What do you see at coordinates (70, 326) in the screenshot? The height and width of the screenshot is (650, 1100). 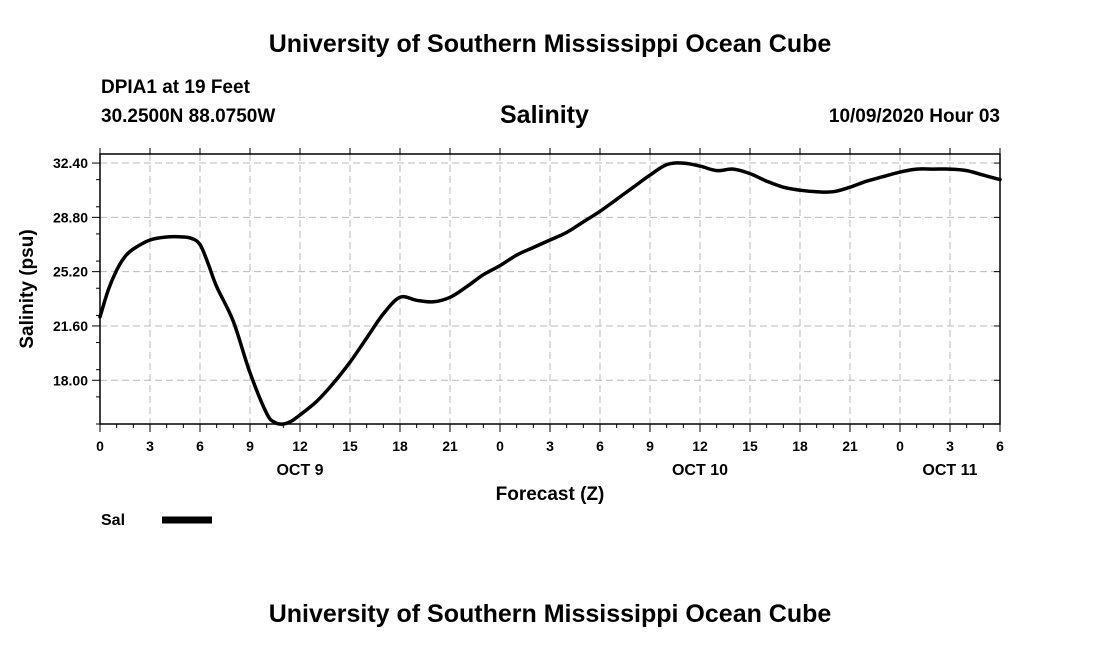 I see `y-tick-label: 21.60` at bounding box center [70, 326].